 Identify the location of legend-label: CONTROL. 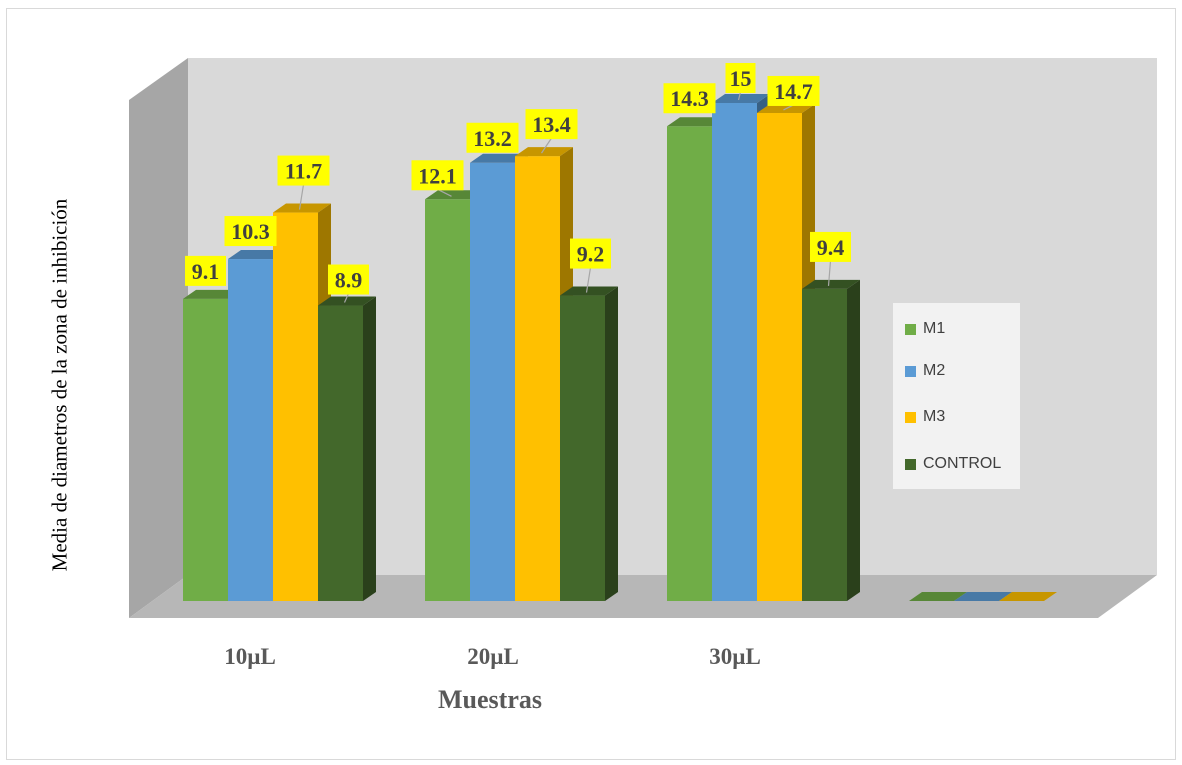
(962, 463).